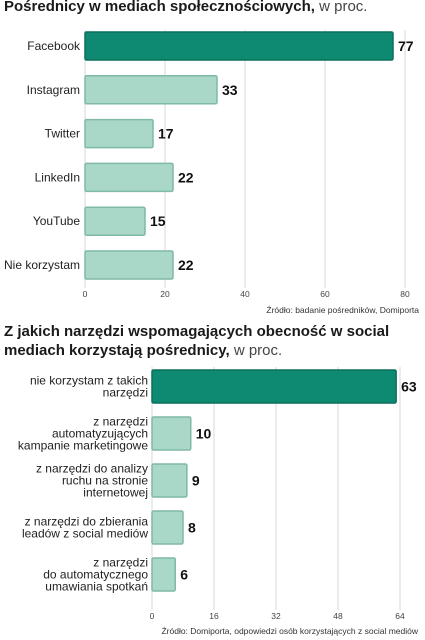 Image resolution: width=425 pixels, height=640 pixels. What do you see at coordinates (196, 481) in the screenshot?
I see `chart-2-value-label: 9` at bounding box center [196, 481].